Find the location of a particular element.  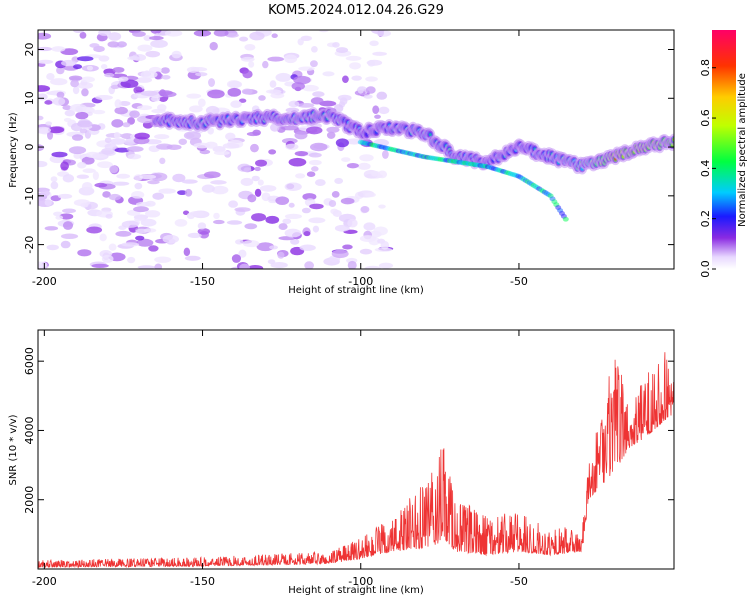

figure-title: KOM5.2024.012.04.26.G29 is located at coordinates (356, 10).